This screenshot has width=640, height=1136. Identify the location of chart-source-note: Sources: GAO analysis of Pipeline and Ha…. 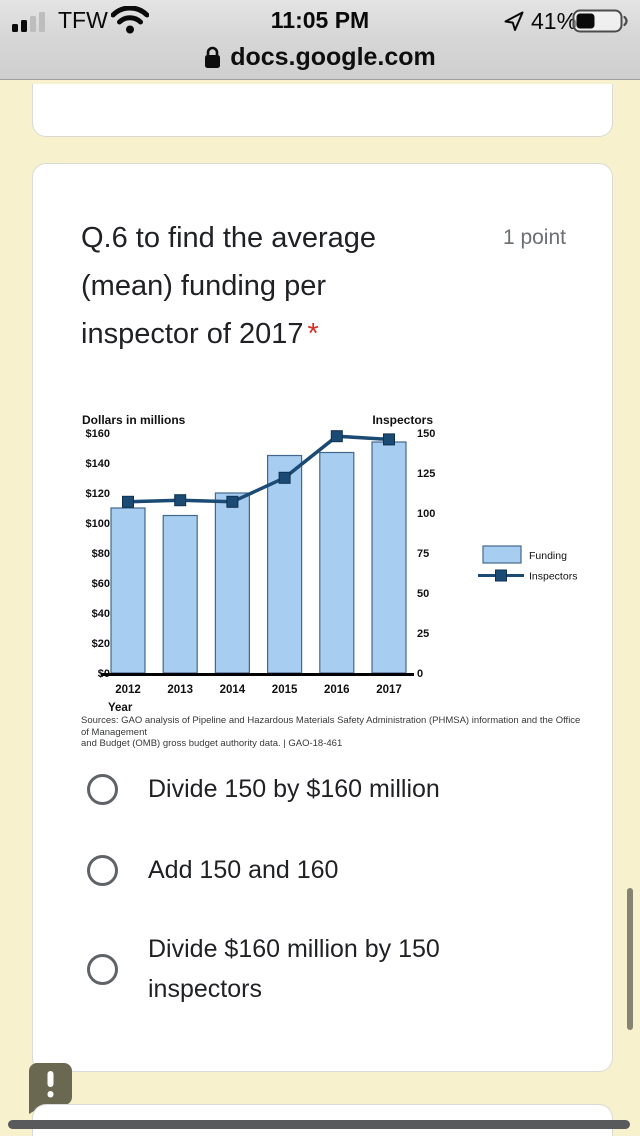
(331, 732).